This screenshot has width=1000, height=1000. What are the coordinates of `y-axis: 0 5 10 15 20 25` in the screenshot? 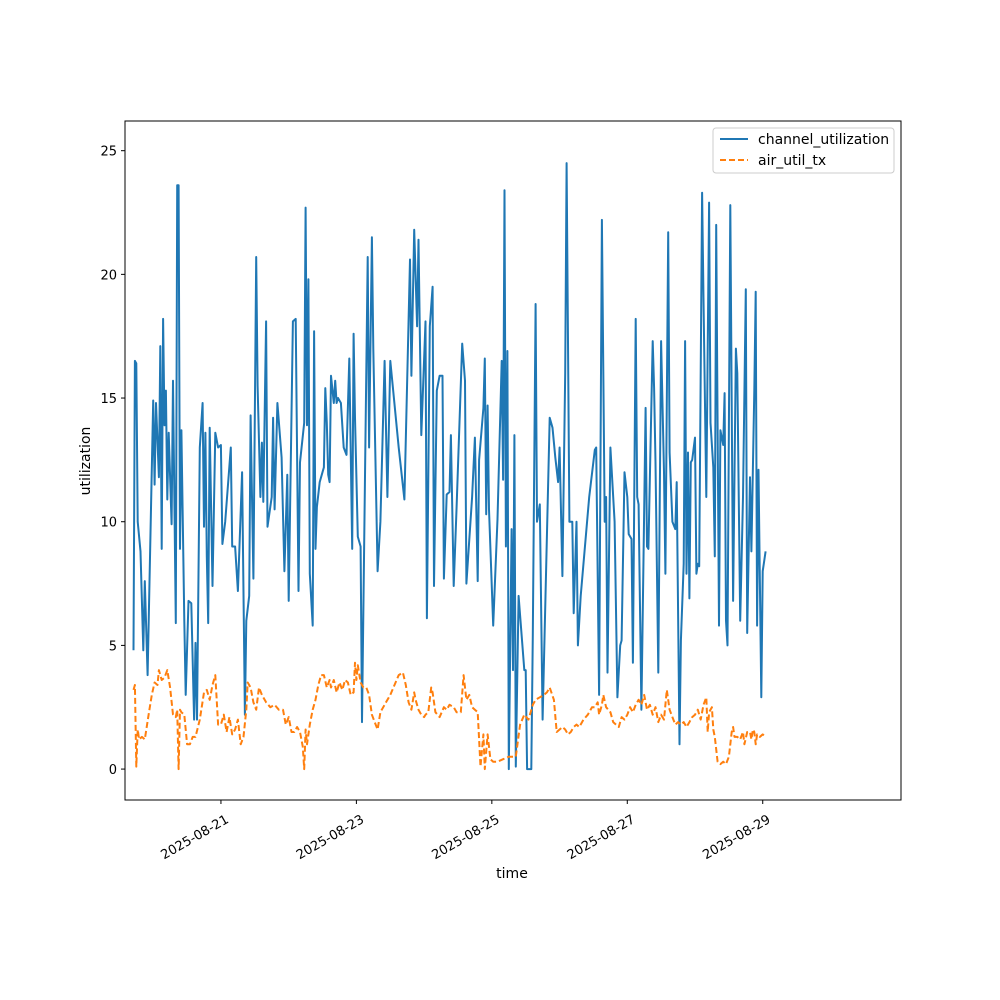 It's located at (112, 461).